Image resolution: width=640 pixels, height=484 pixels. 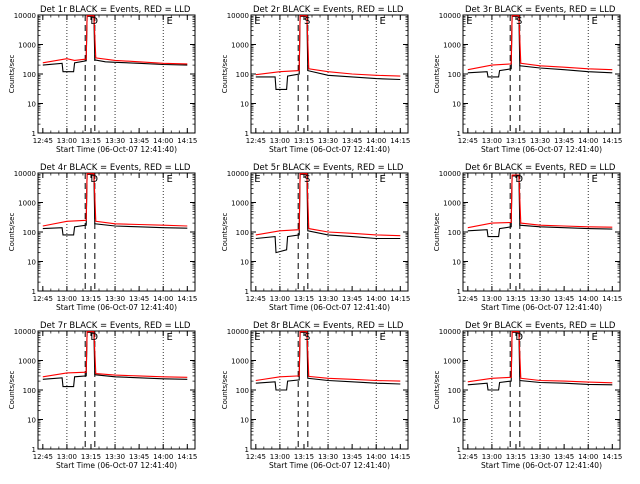 What do you see at coordinates (328, 168) in the screenshot?
I see `panel-title: Det 5r BLACK = Events, RED = LLD` at bounding box center [328, 168].